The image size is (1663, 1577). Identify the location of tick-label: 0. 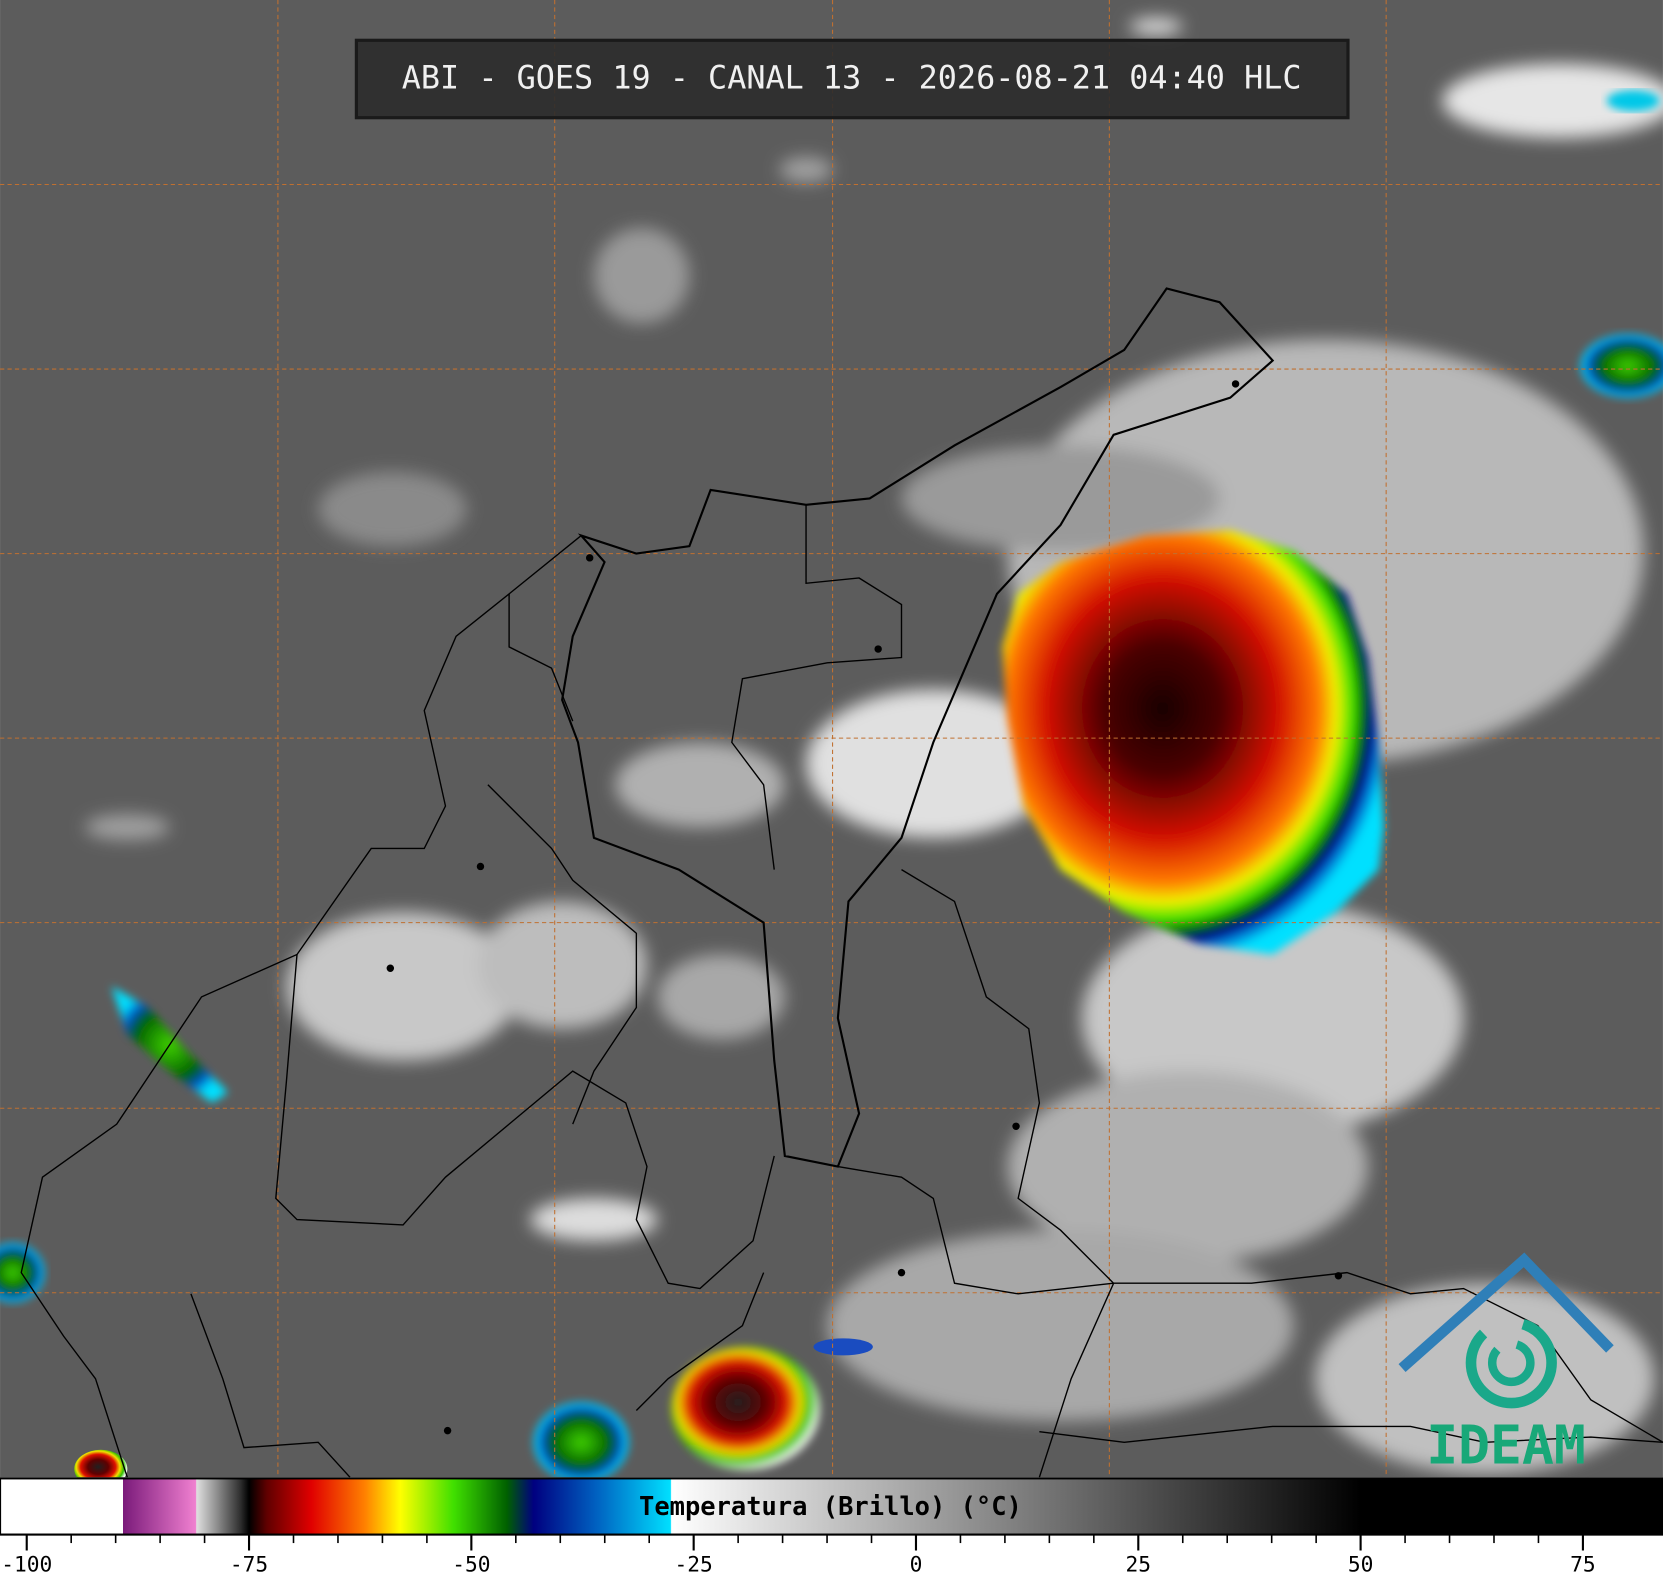
(916, 1564).